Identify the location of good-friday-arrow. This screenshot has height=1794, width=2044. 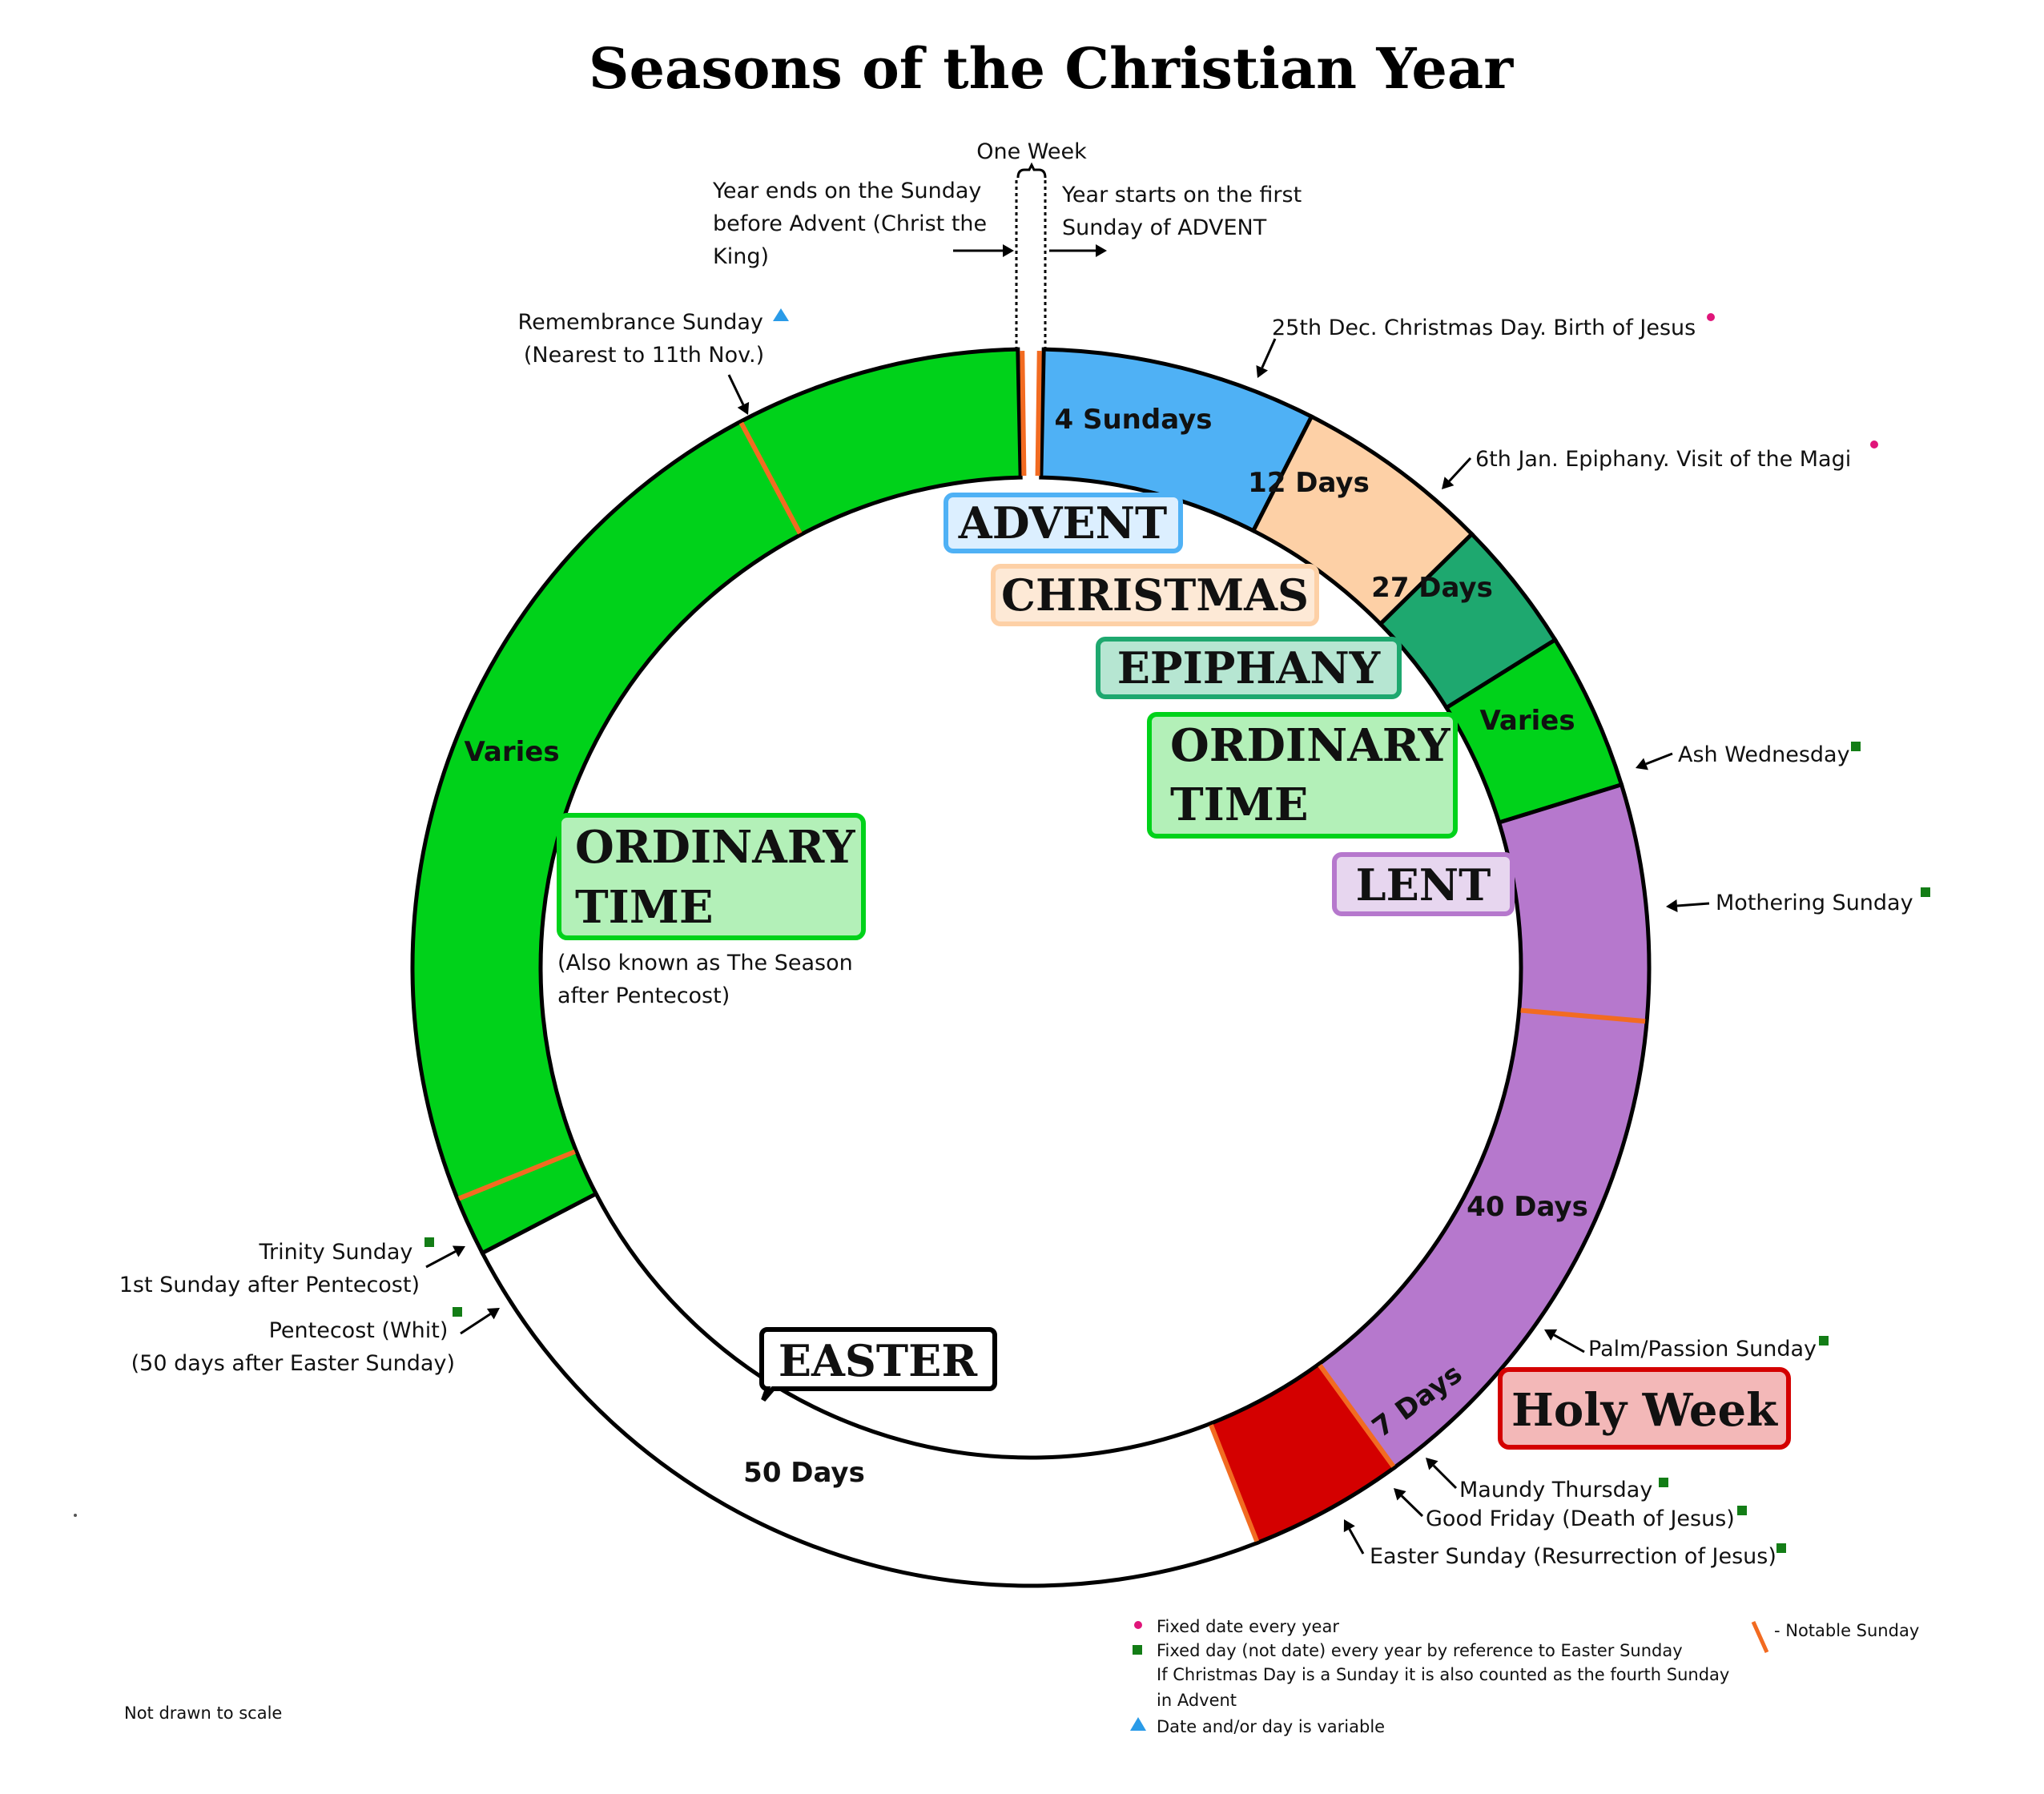
(1409, 1503).